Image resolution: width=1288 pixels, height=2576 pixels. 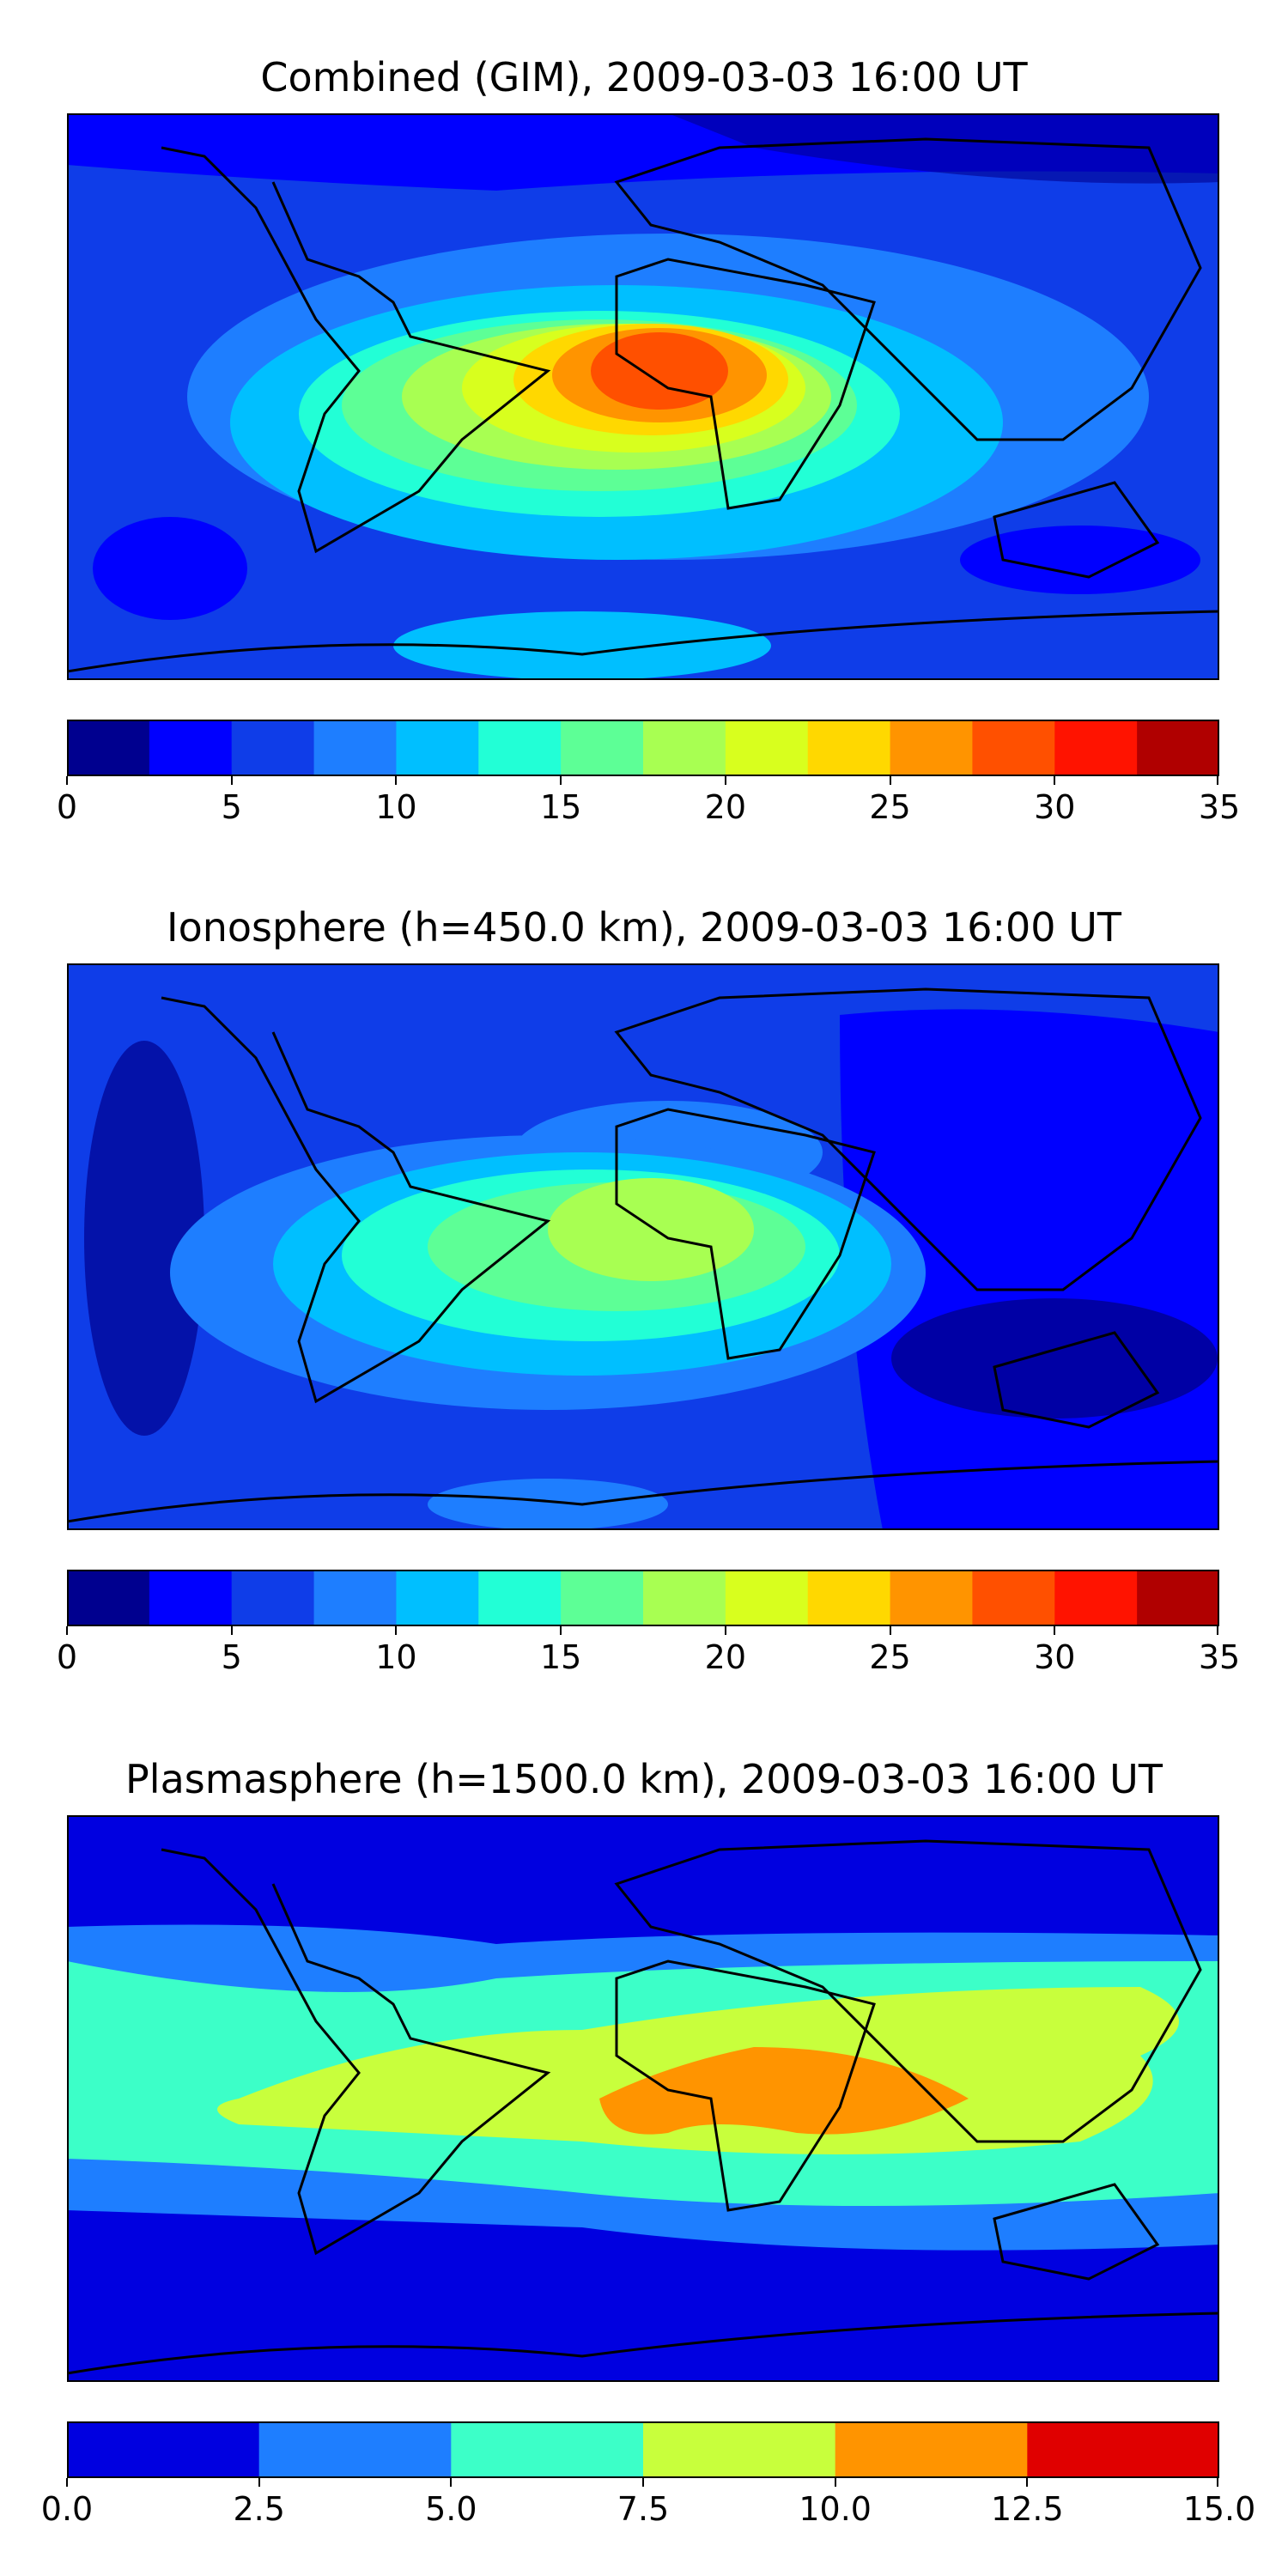 What do you see at coordinates (835, 2509) in the screenshot?
I see `colorbar-tick-label: 10.0` at bounding box center [835, 2509].